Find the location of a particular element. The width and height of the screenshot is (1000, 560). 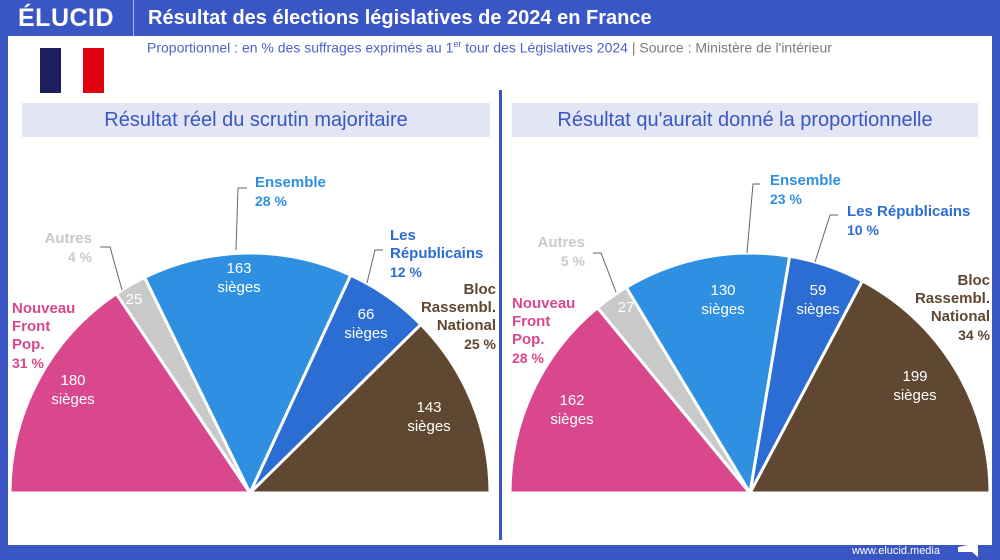

seats-count: 59 is located at coordinates (818, 290).